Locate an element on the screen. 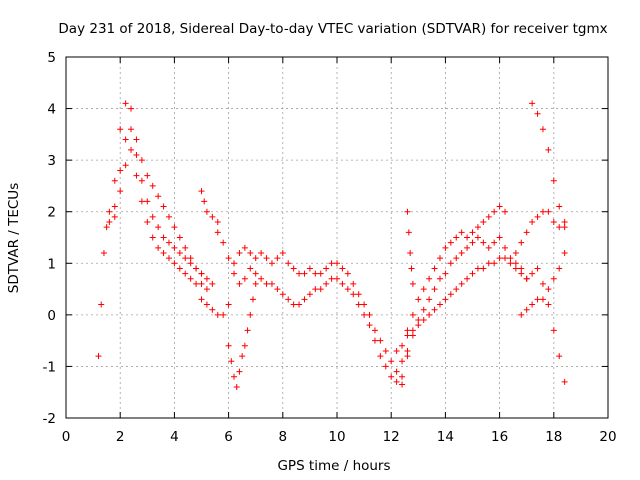 The width and height of the screenshot is (640, 480). y-tick-label: 1 is located at coordinates (51, 264).